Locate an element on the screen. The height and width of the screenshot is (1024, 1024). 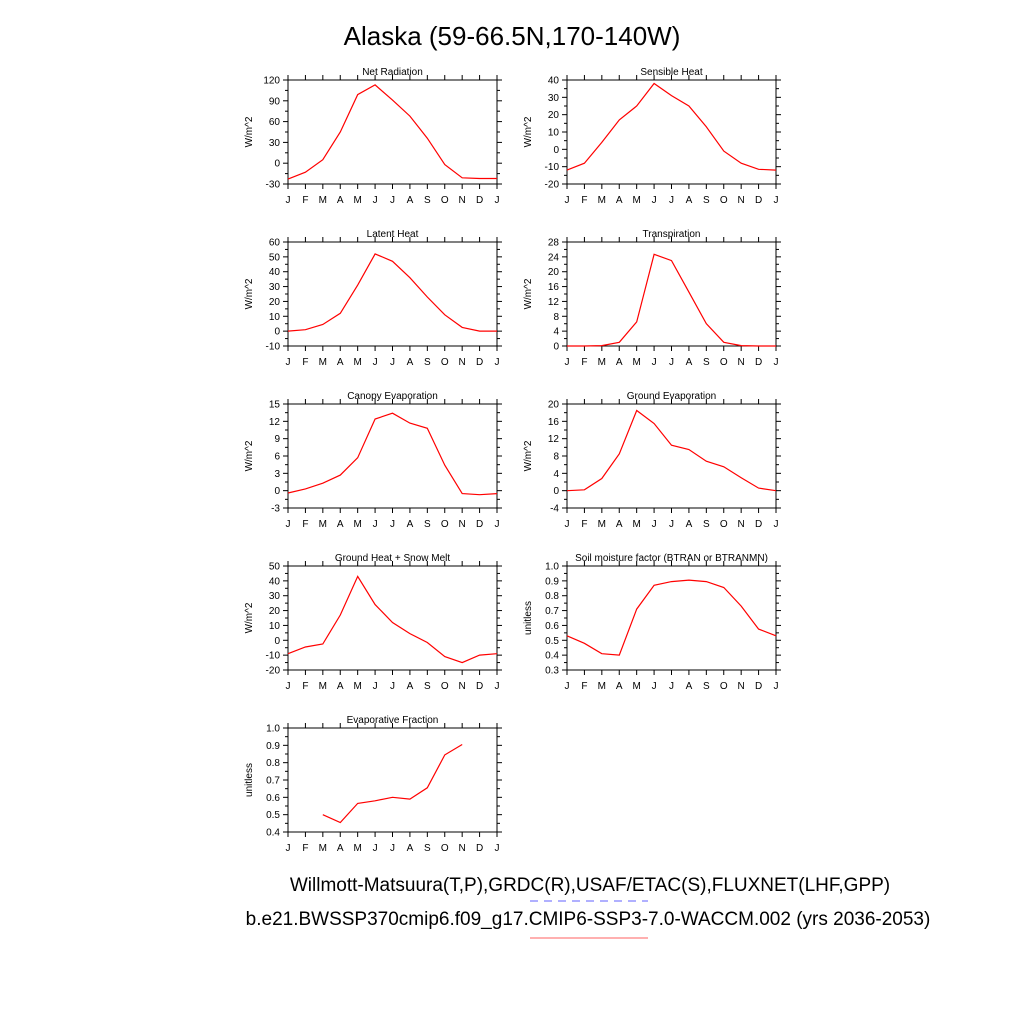
y-tick-label: 1.0 is located at coordinates (273, 729).